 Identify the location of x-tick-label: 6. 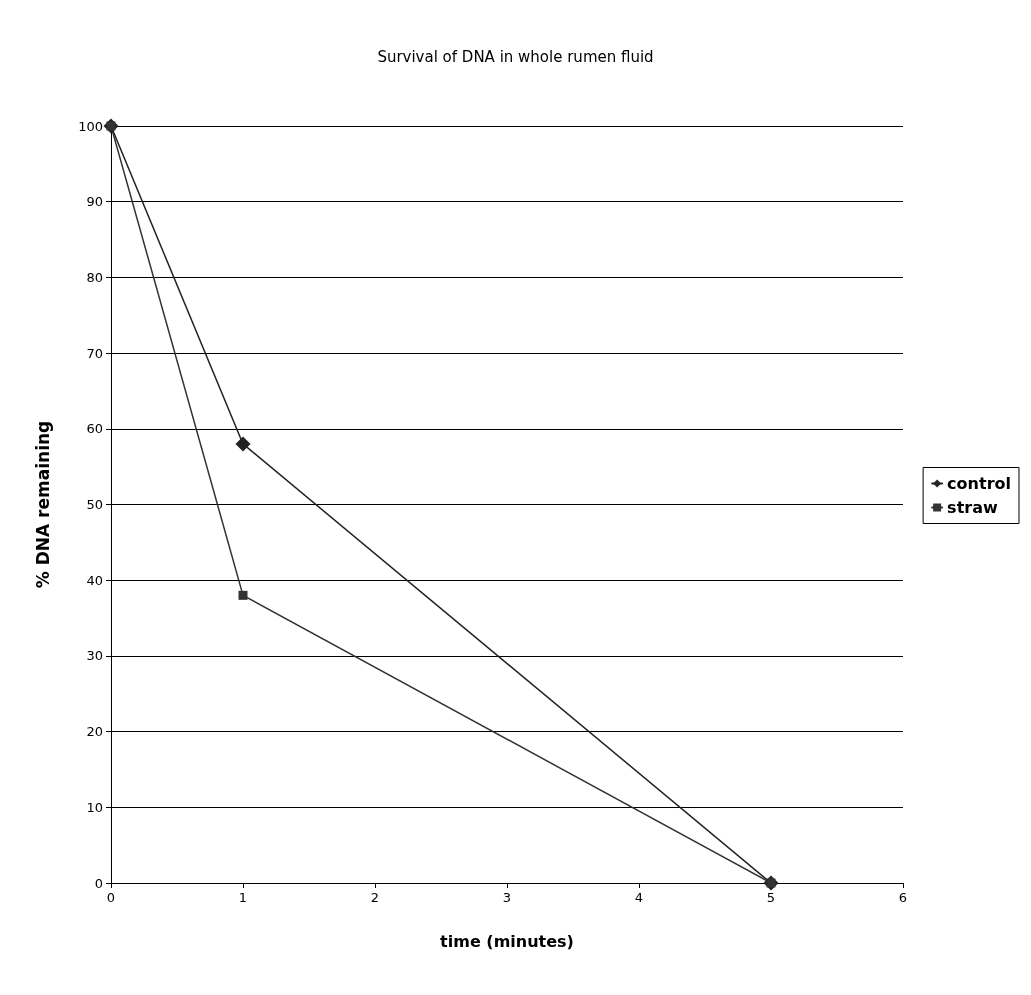
(903, 897).